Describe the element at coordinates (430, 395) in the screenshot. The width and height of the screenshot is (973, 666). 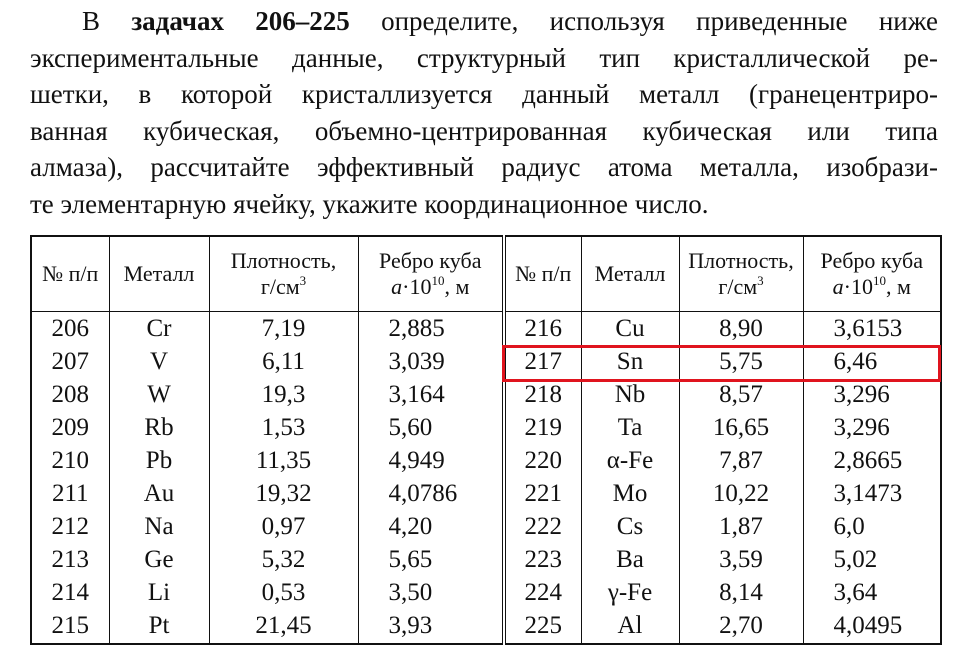
I see `cell-edge: 3,164` at that location.